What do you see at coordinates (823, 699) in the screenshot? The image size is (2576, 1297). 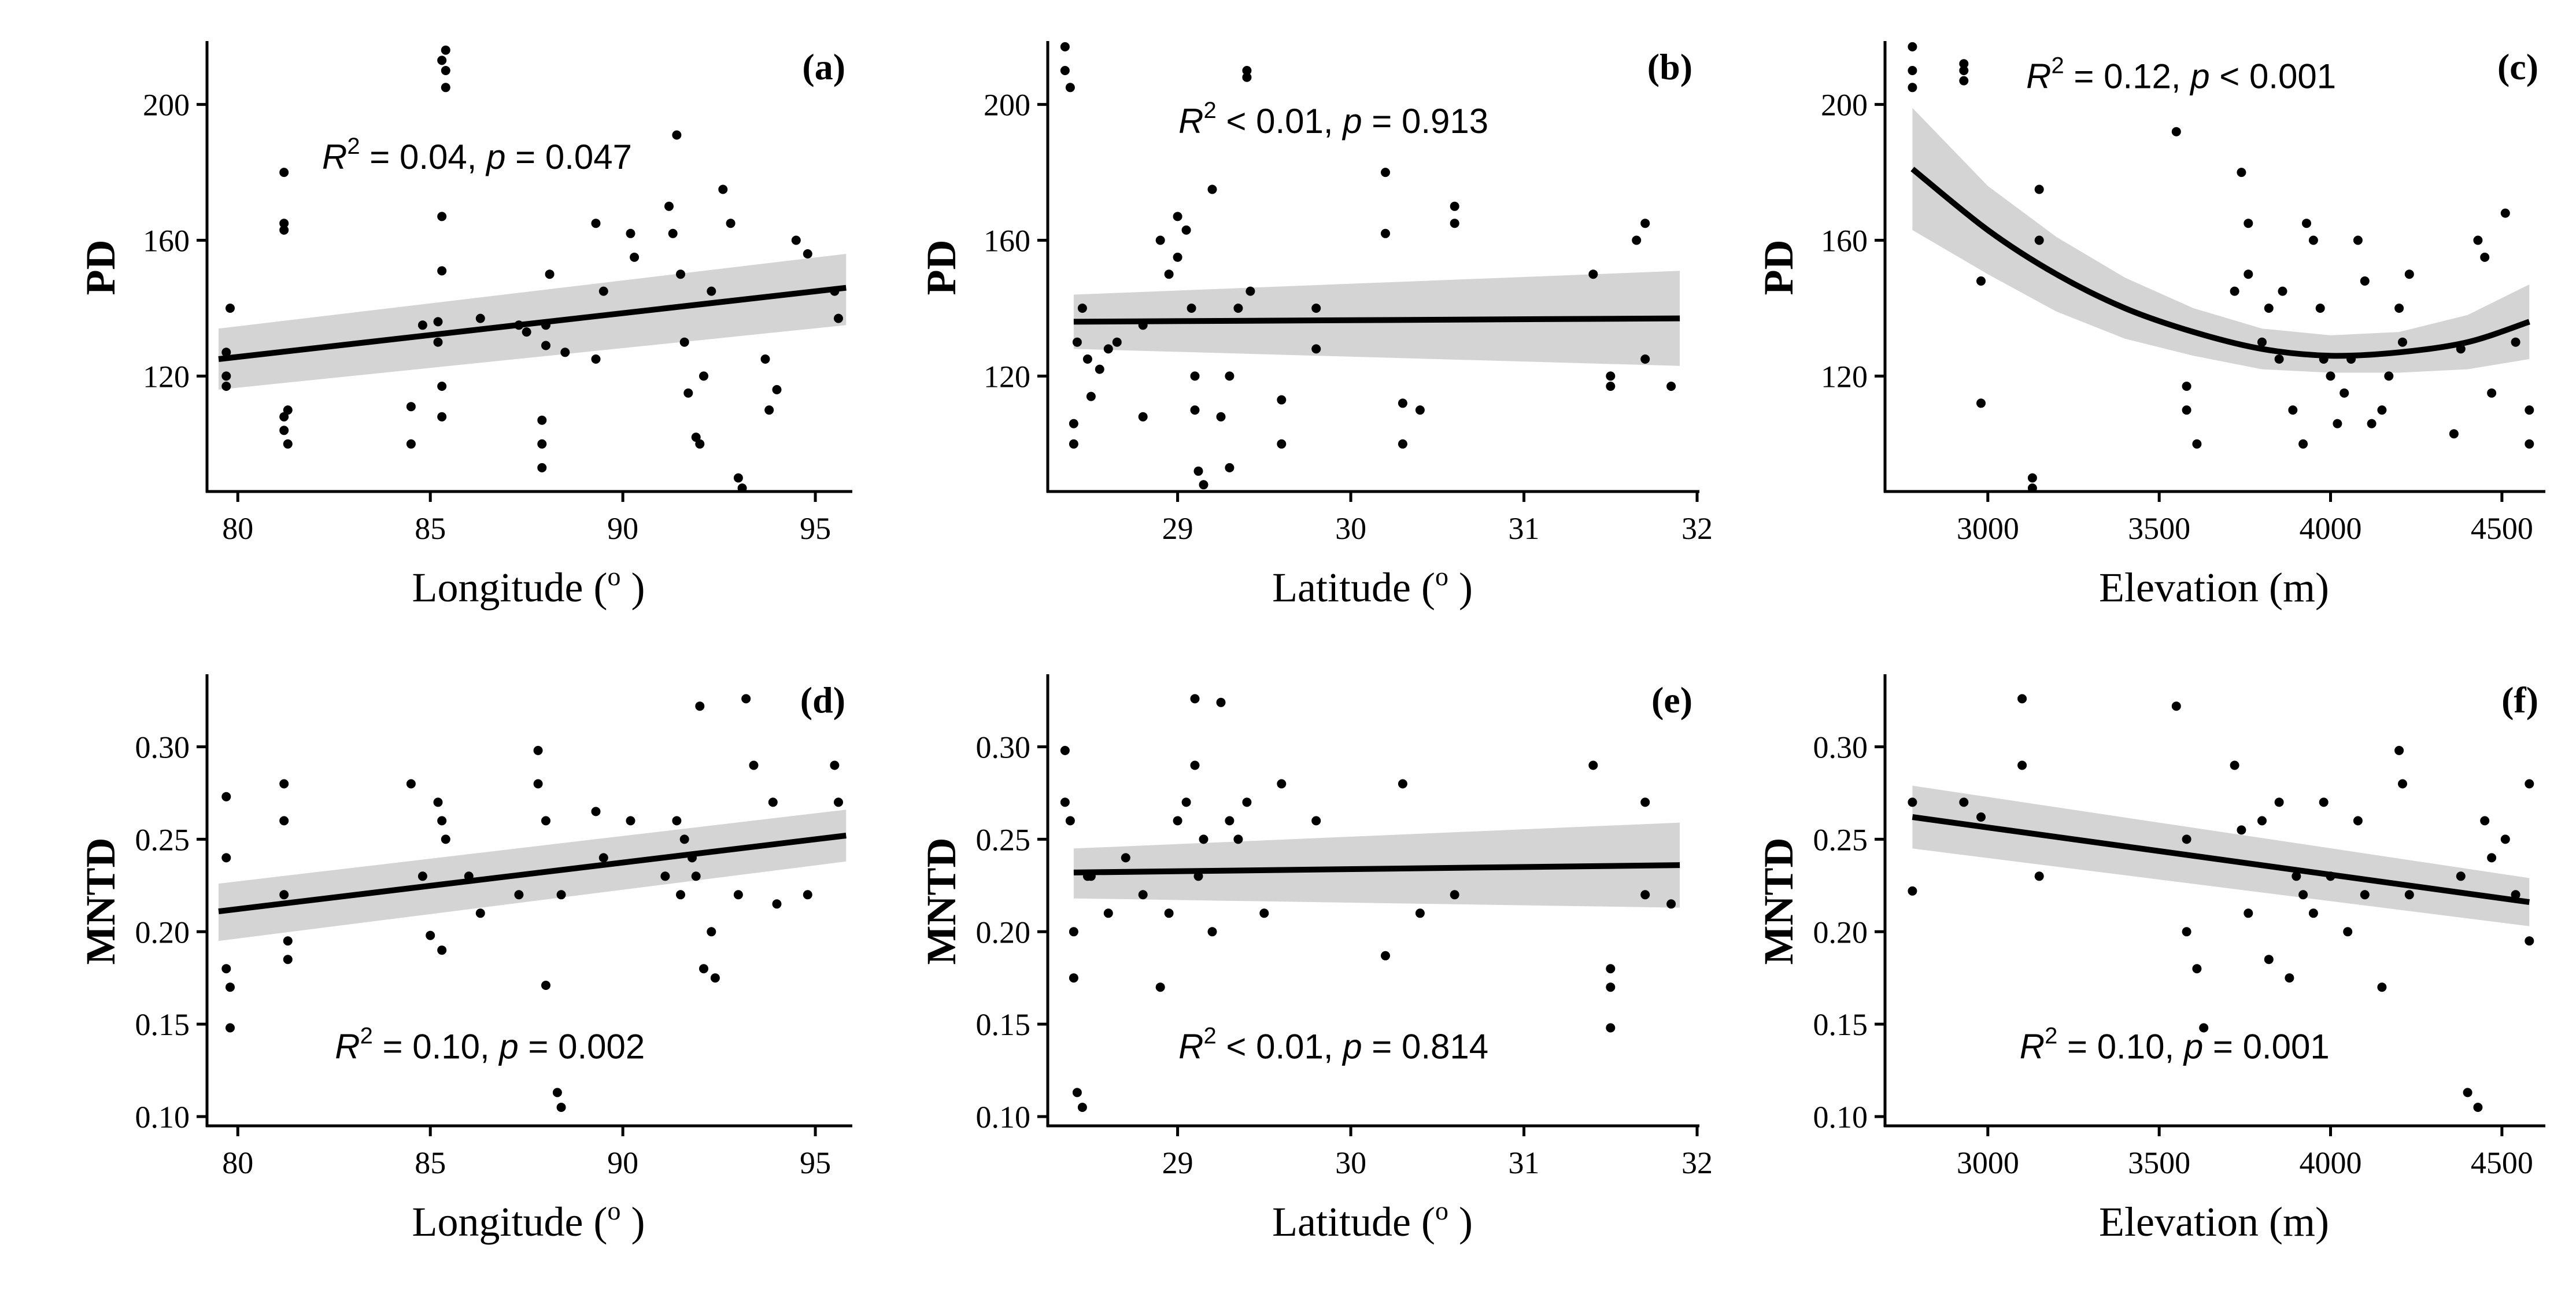 I see `panel-label: (d)` at bounding box center [823, 699].